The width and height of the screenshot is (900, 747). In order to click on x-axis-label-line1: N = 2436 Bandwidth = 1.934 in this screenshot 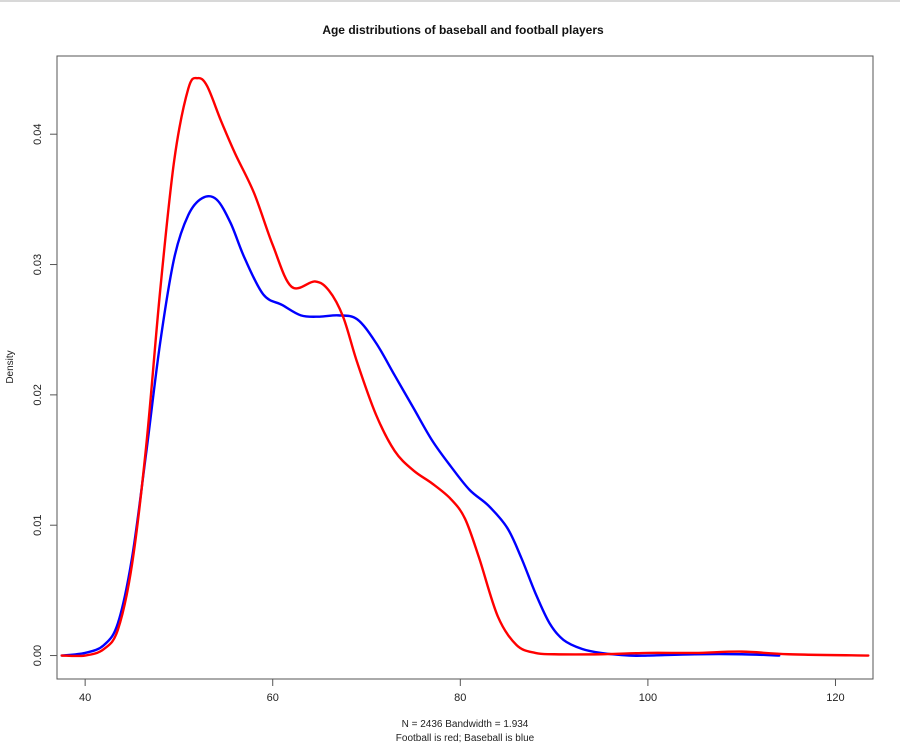, I will do `click(465, 724)`.